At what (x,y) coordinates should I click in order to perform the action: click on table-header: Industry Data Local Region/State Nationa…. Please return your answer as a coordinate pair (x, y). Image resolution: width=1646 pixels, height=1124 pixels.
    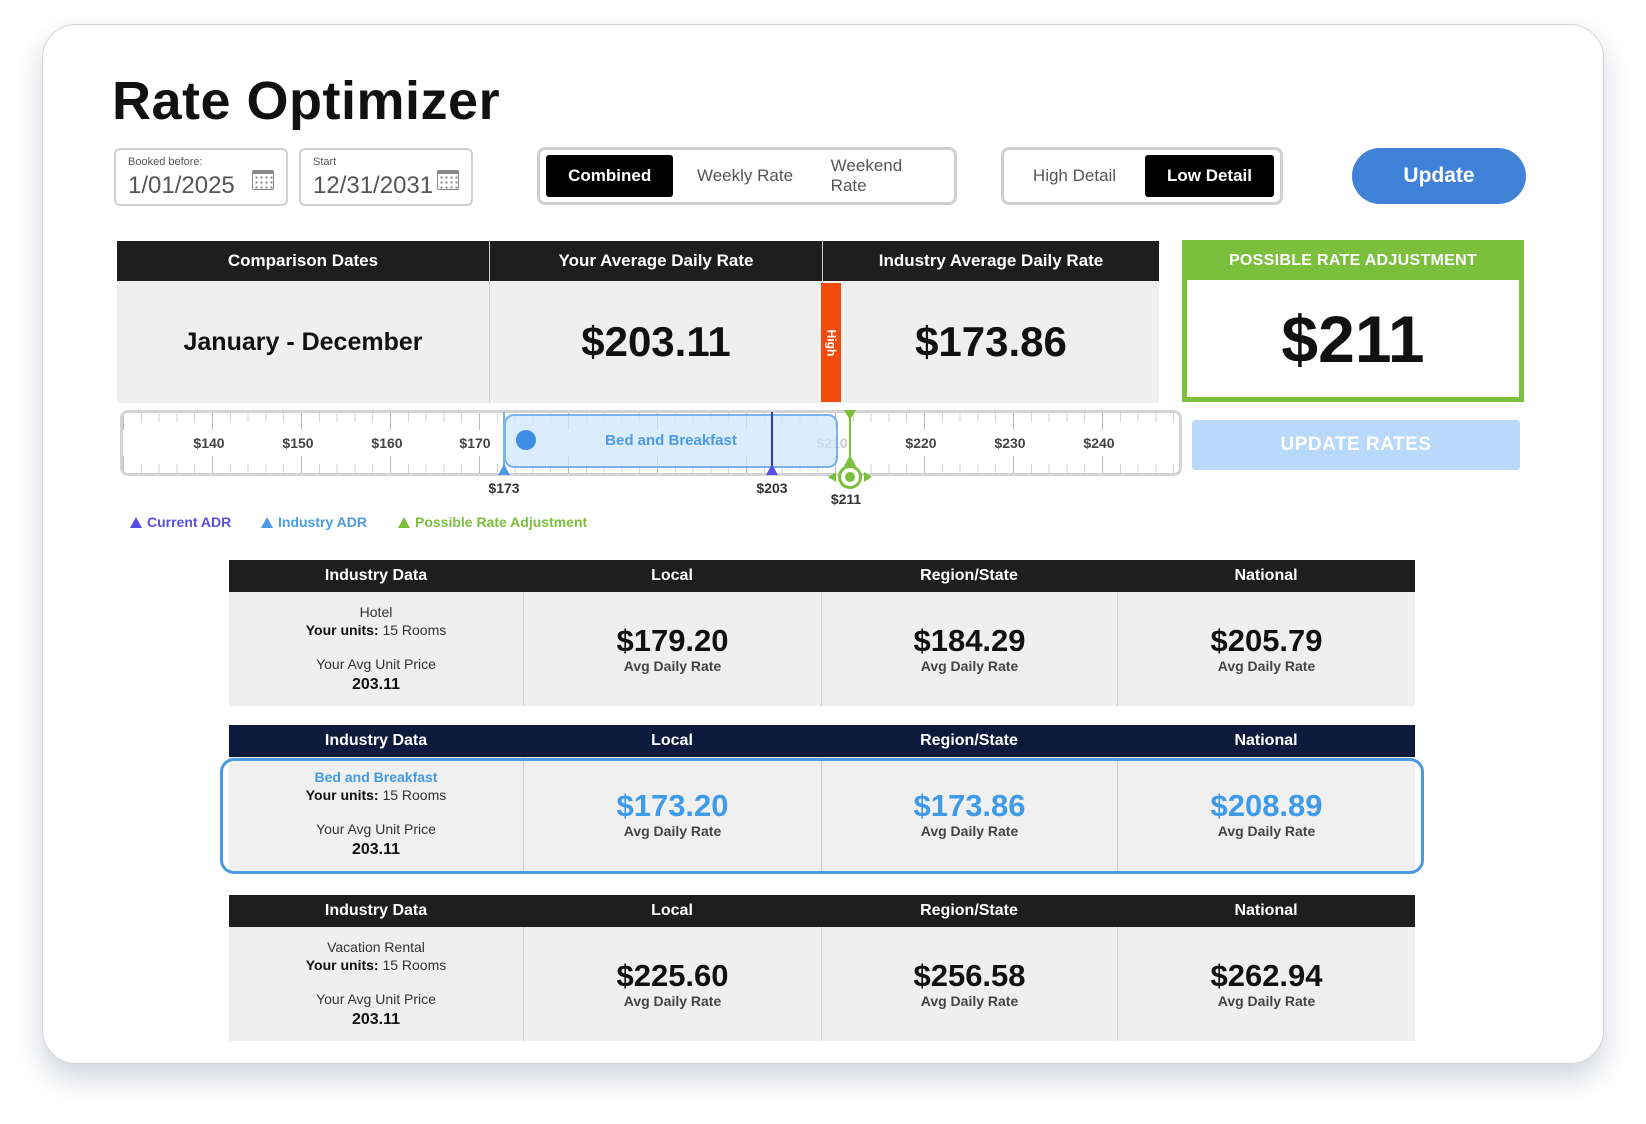
    Looking at the image, I should click on (822, 911).